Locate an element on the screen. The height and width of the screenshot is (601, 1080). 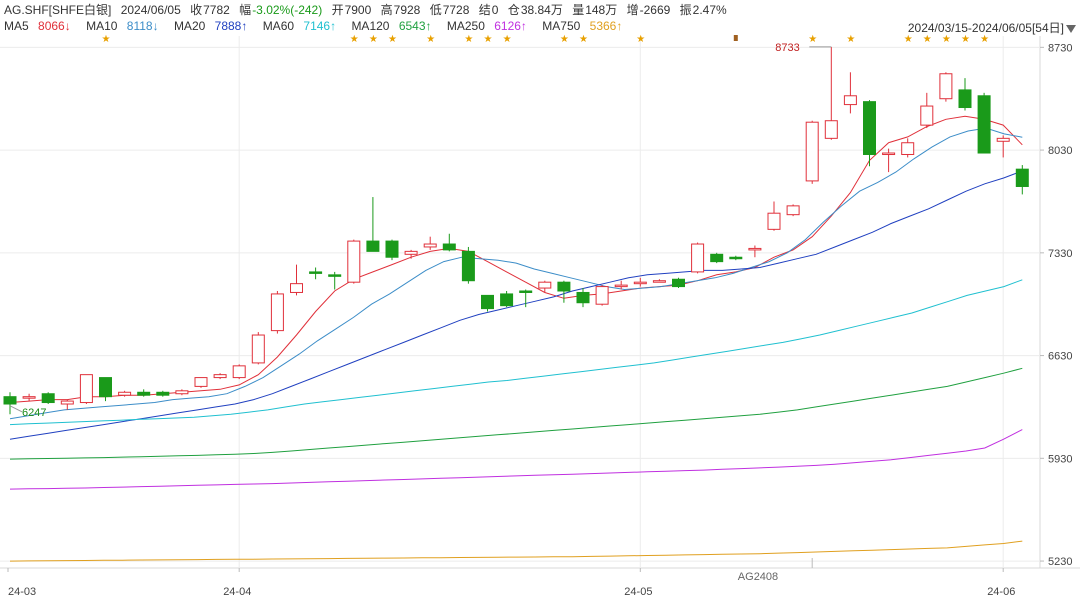
settle-label: 结 is located at coordinates (484, 10).